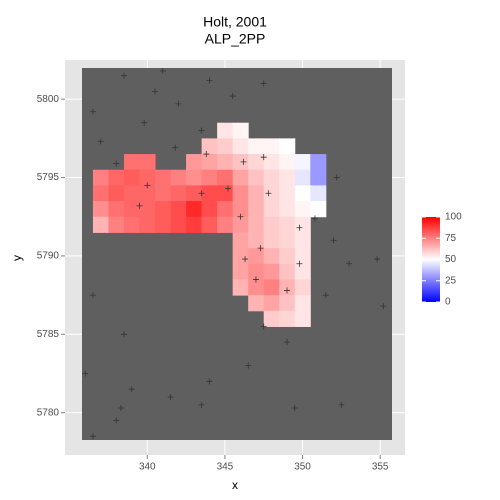 The width and height of the screenshot is (500, 500). I want to click on y-tick-label: 5800, so click(48, 99).